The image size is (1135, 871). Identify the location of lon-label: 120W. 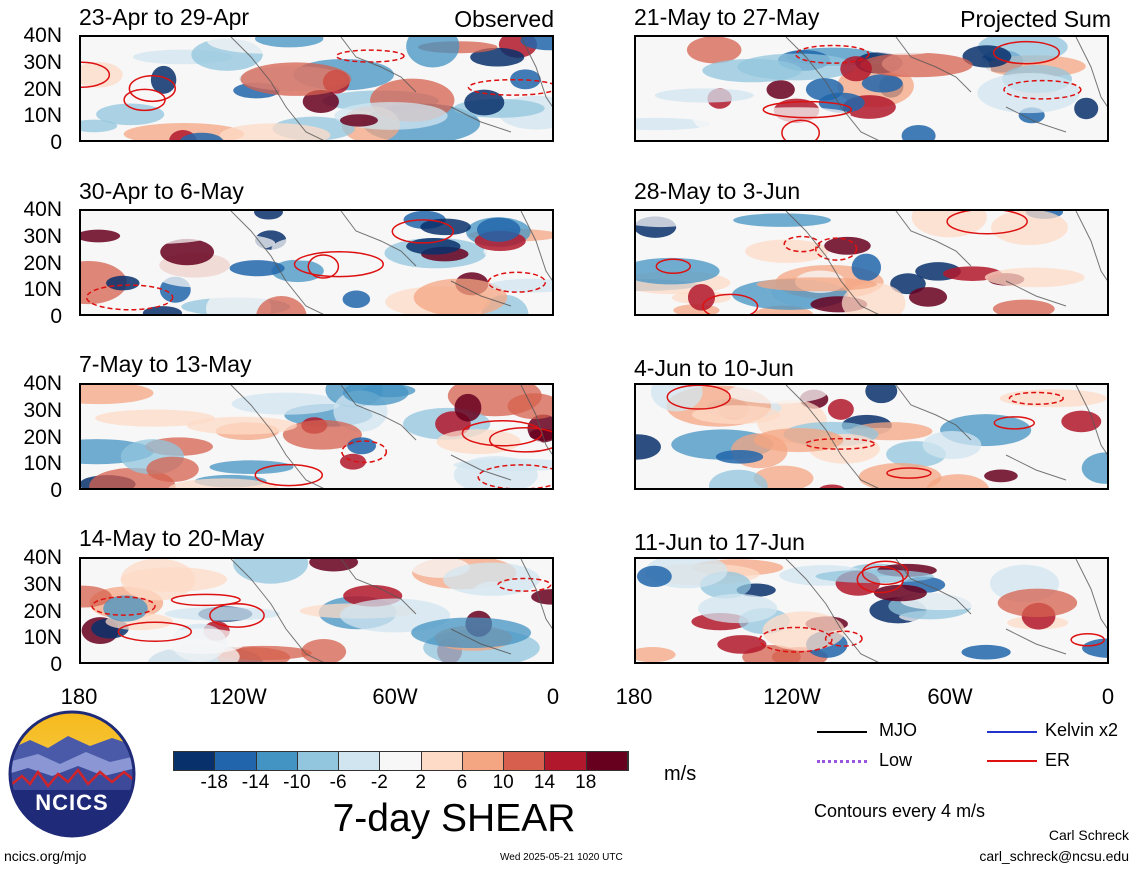
(238, 696).